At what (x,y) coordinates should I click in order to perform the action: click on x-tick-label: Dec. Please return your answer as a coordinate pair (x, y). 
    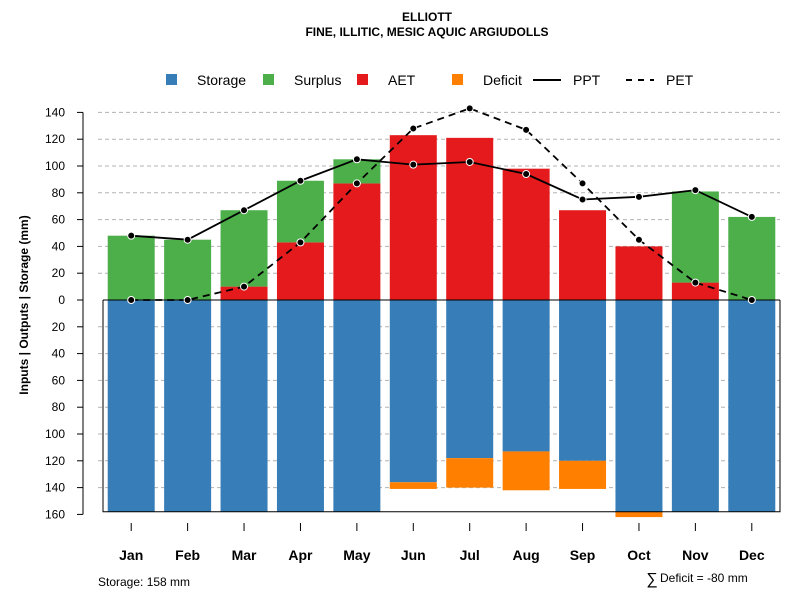
    Looking at the image, I should click on (752, 555).